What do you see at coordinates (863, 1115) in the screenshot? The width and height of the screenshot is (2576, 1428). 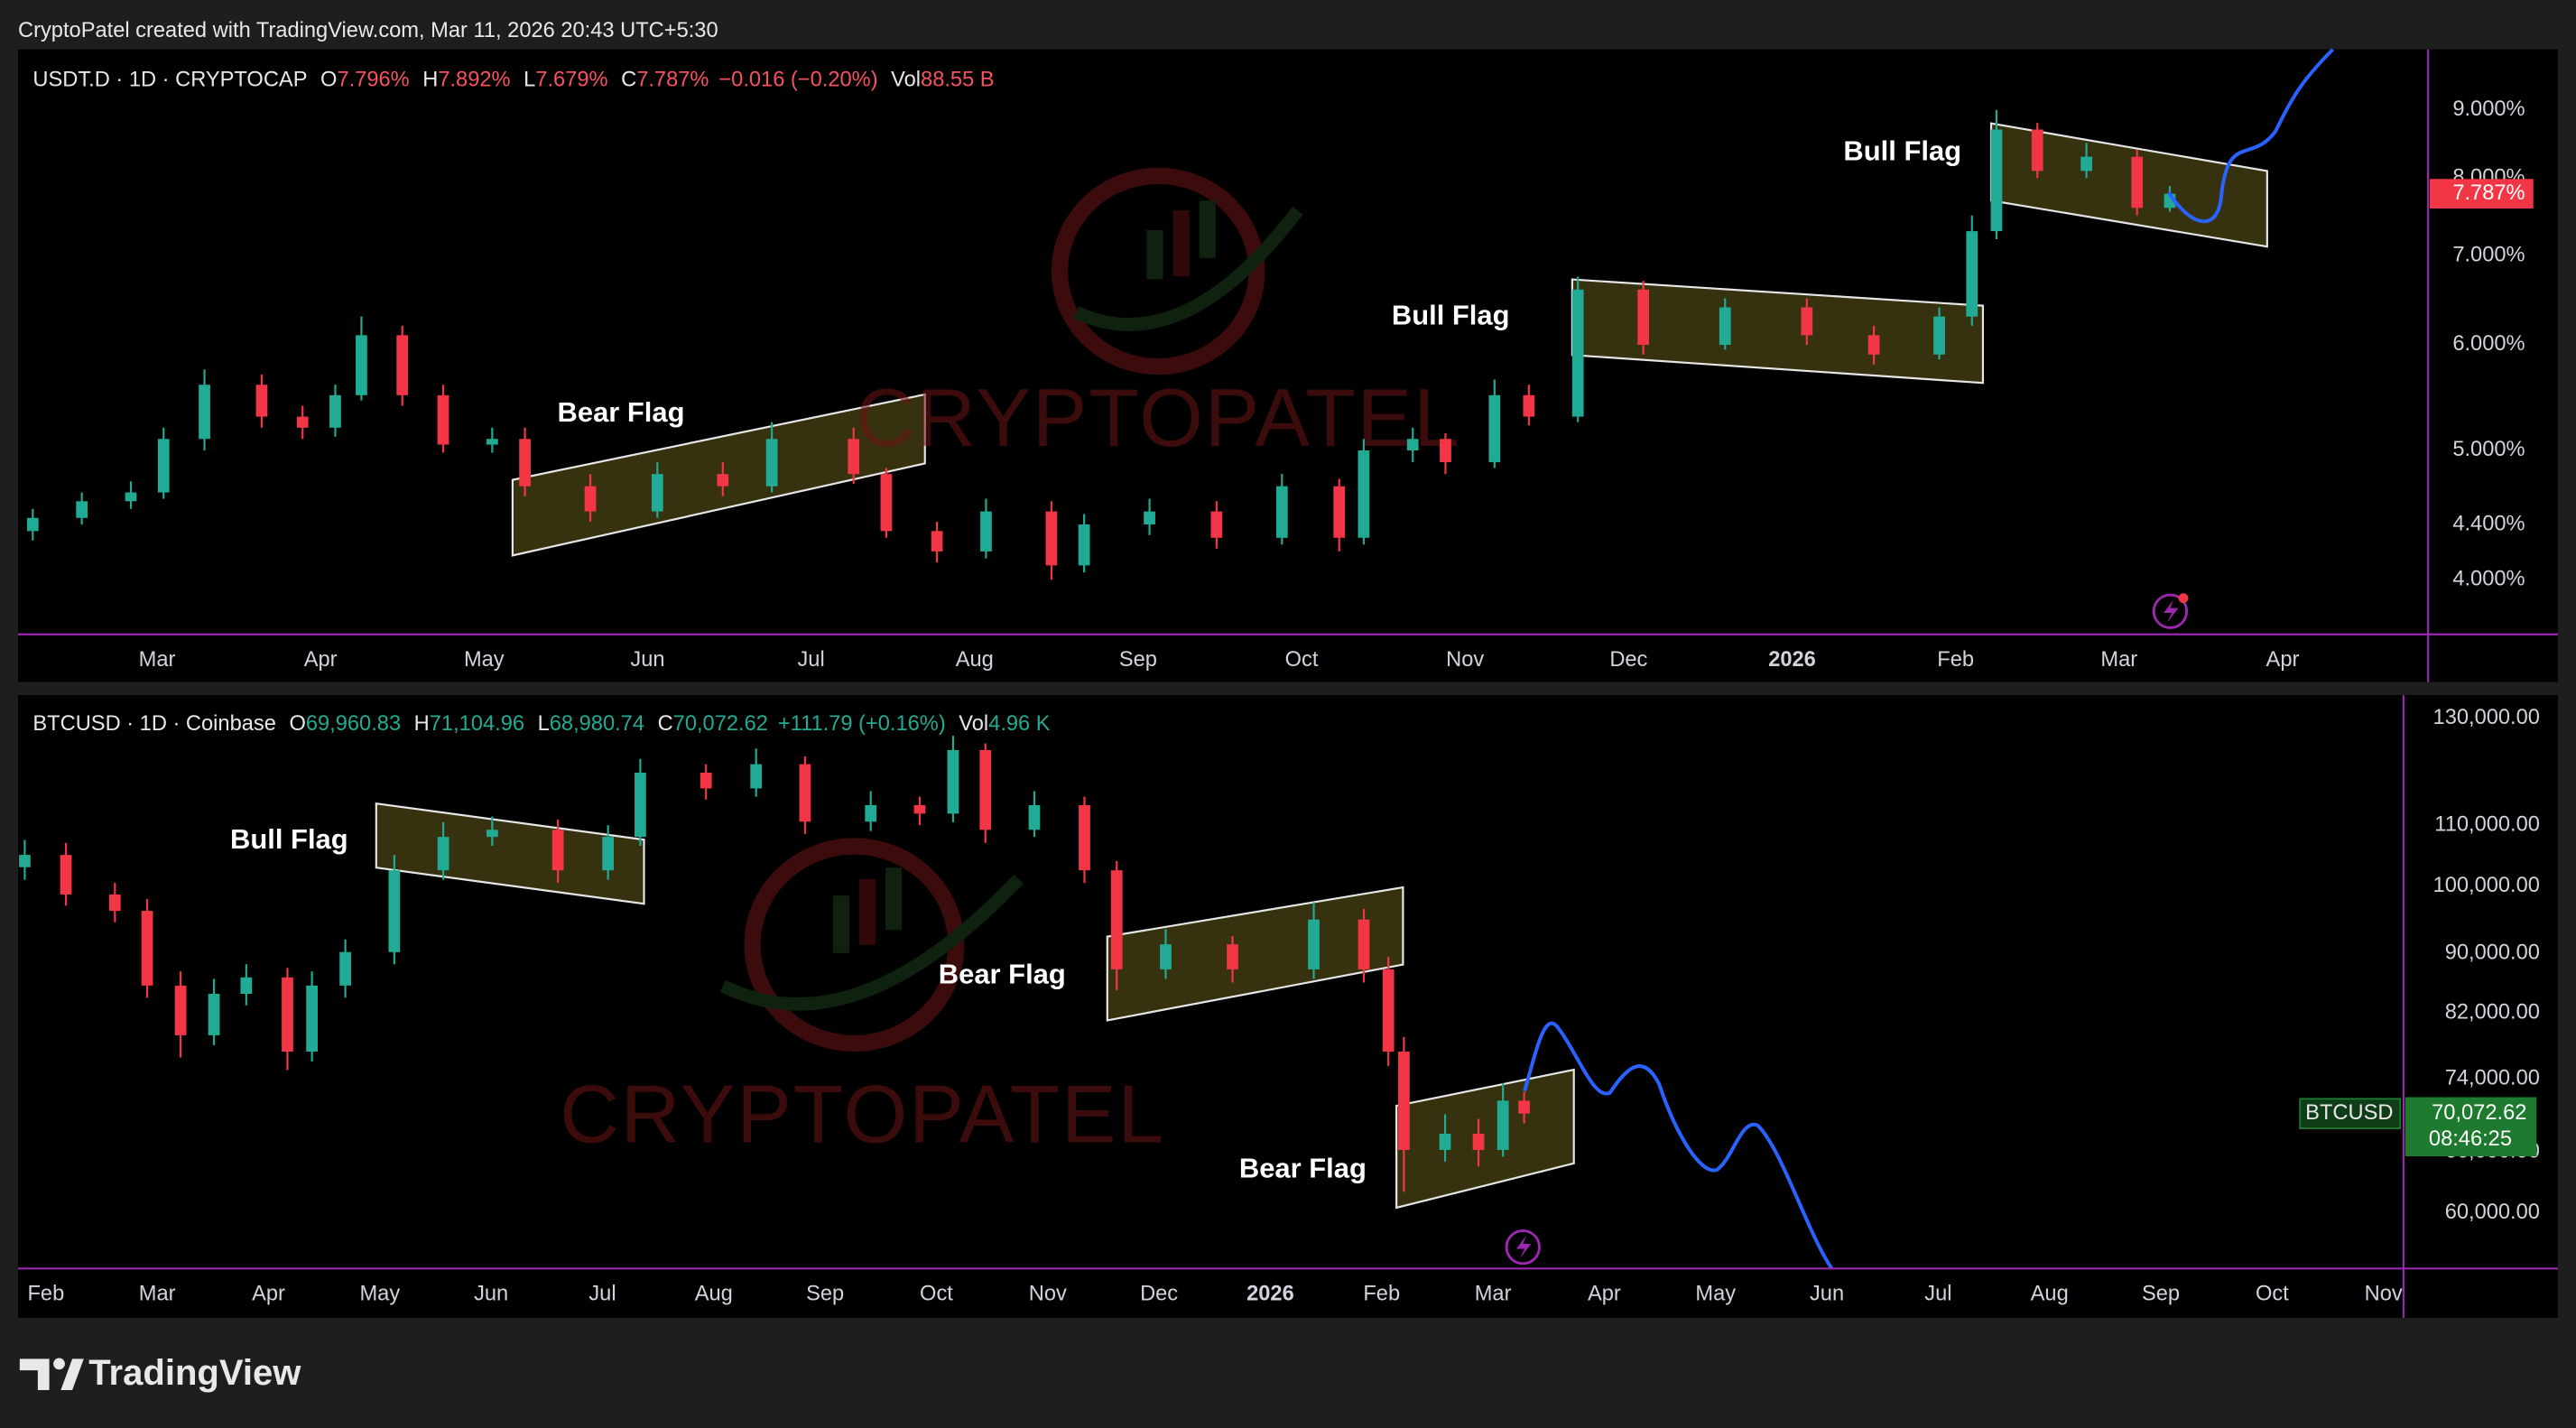 I see `watermark-text: CRYPTOPATEL` at bounding box center [863, 1115].